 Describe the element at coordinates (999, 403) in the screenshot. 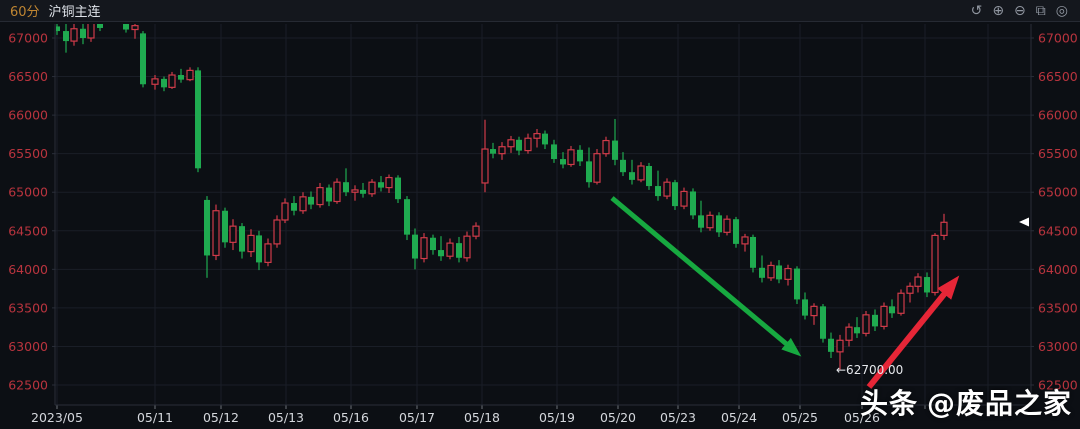

I see `watermark-handle: @废品之家` at that location.